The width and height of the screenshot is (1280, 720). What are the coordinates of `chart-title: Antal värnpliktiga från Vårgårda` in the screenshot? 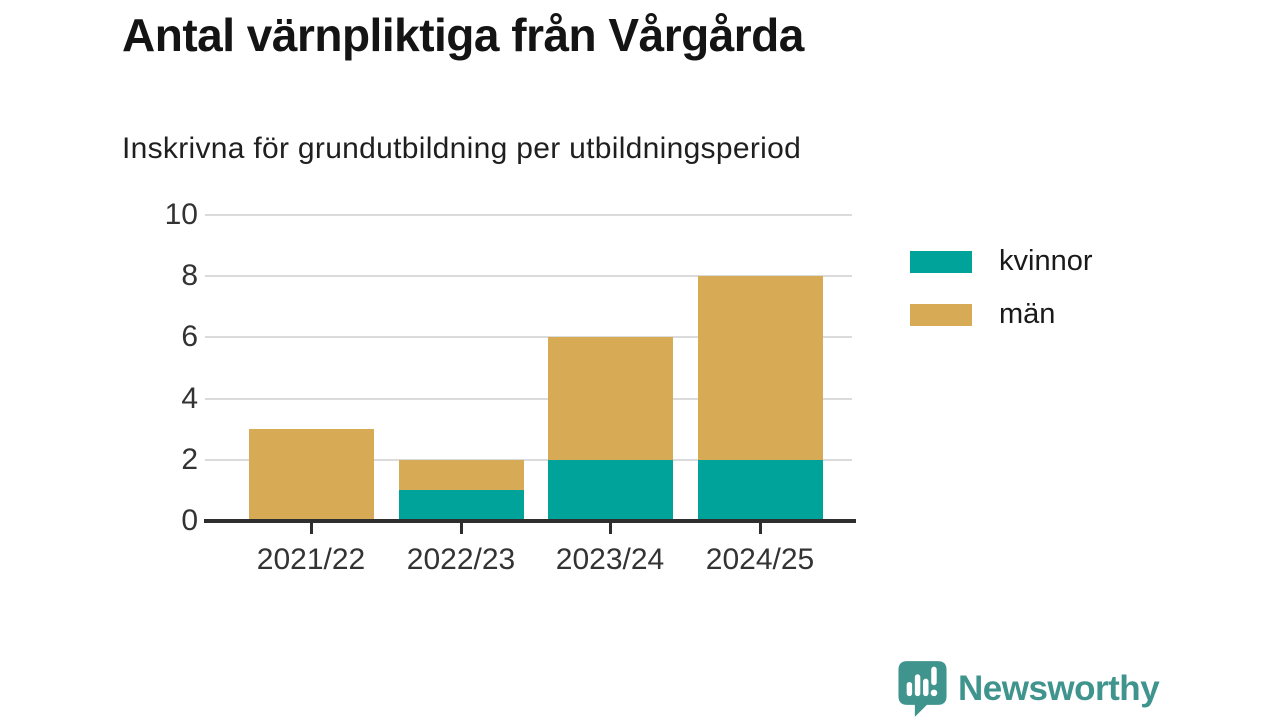 It's located at (463, 35).